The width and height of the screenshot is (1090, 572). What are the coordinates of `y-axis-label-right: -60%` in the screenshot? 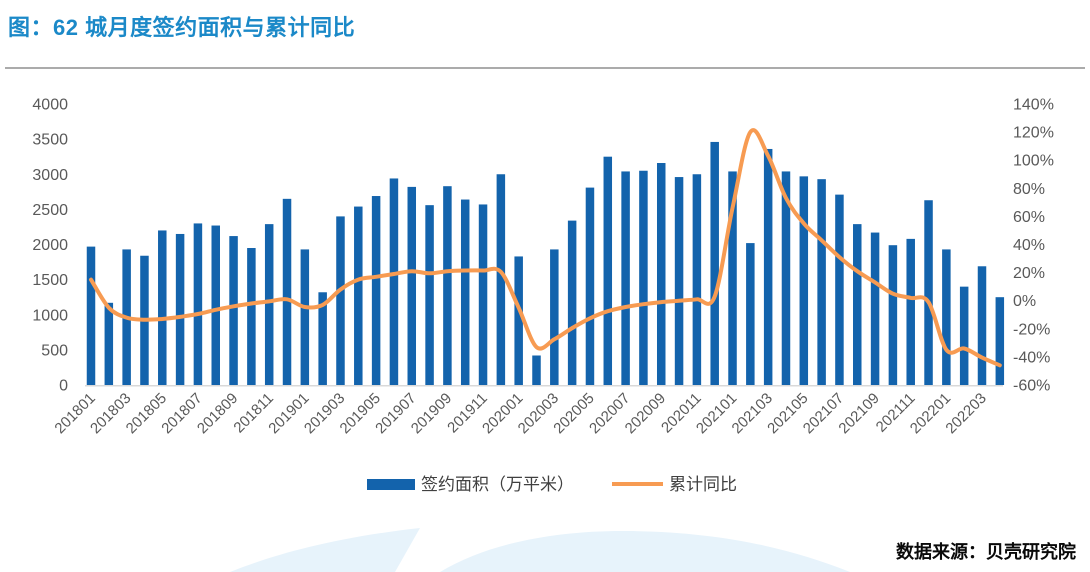 It's located at (1031, 386).